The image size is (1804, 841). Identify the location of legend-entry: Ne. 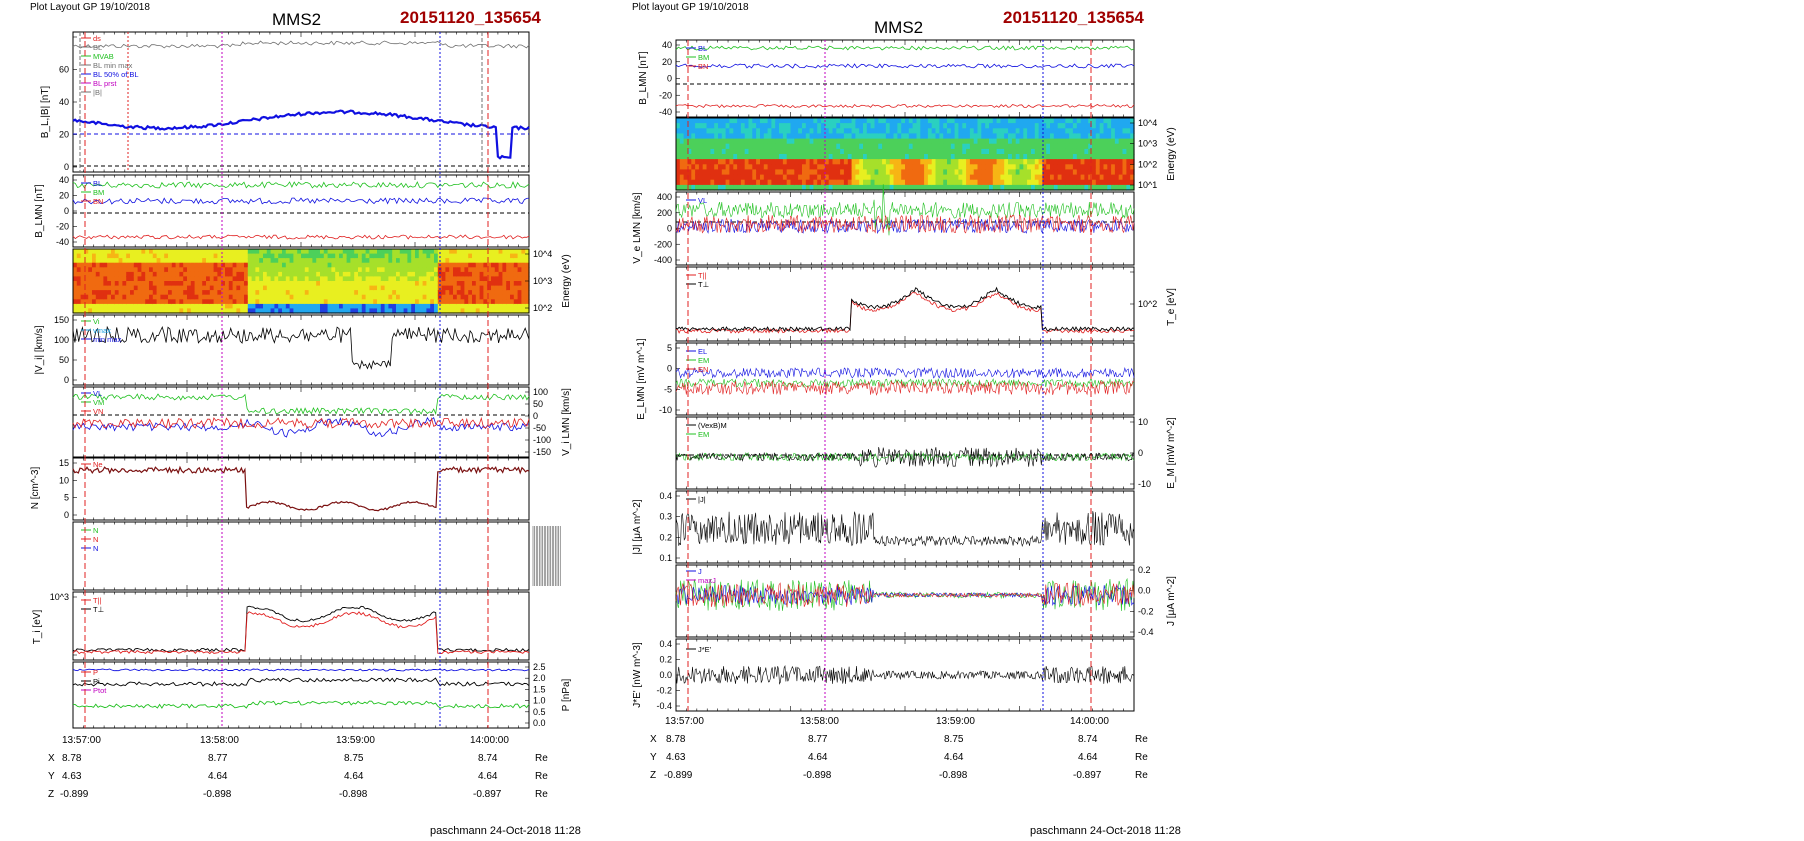
(98, 464).